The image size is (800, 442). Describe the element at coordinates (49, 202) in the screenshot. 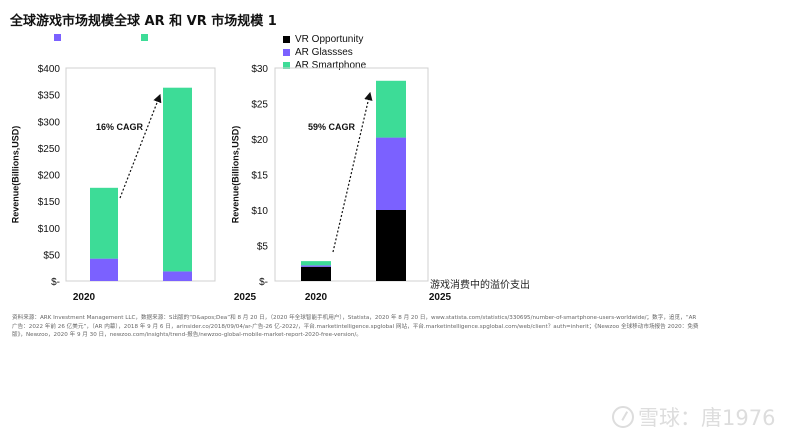

I see `y-tick-label: $150` at that location.